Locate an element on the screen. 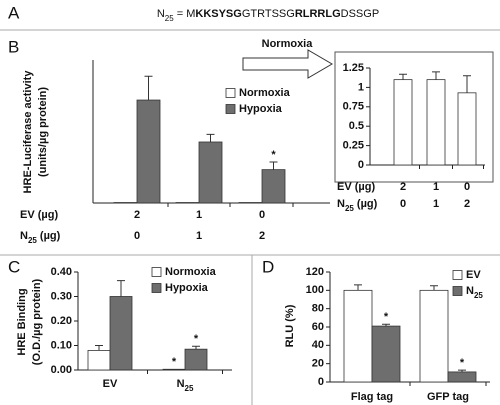  arrow is located at coordinates (287, 64).